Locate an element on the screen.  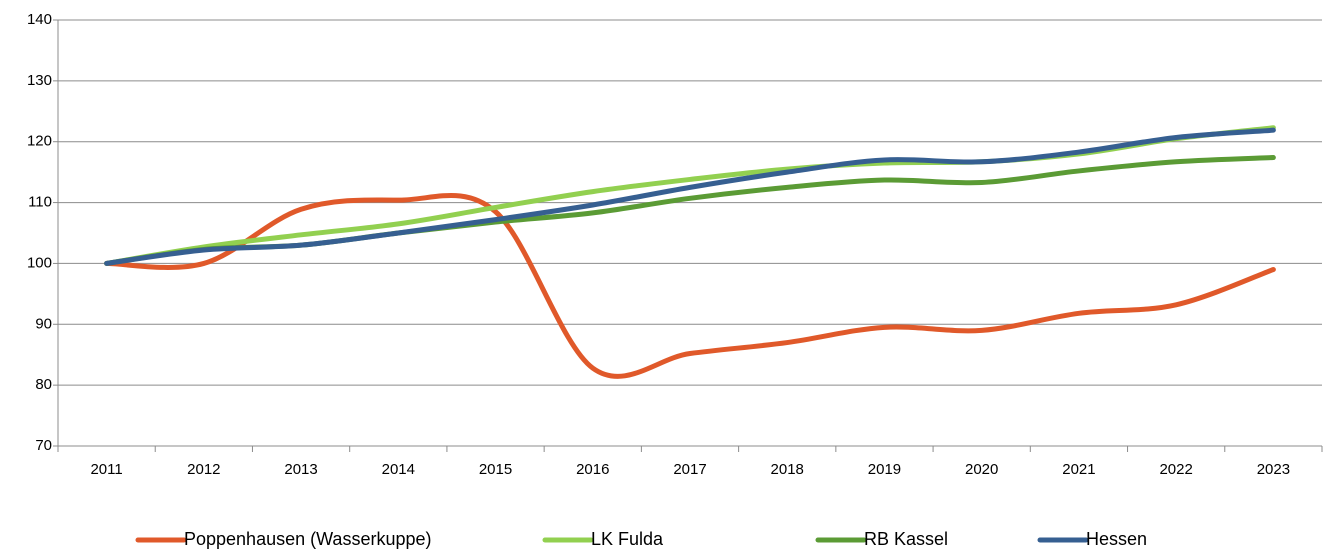
legend-label: LK Fulda is located at coordinates (627, 539).